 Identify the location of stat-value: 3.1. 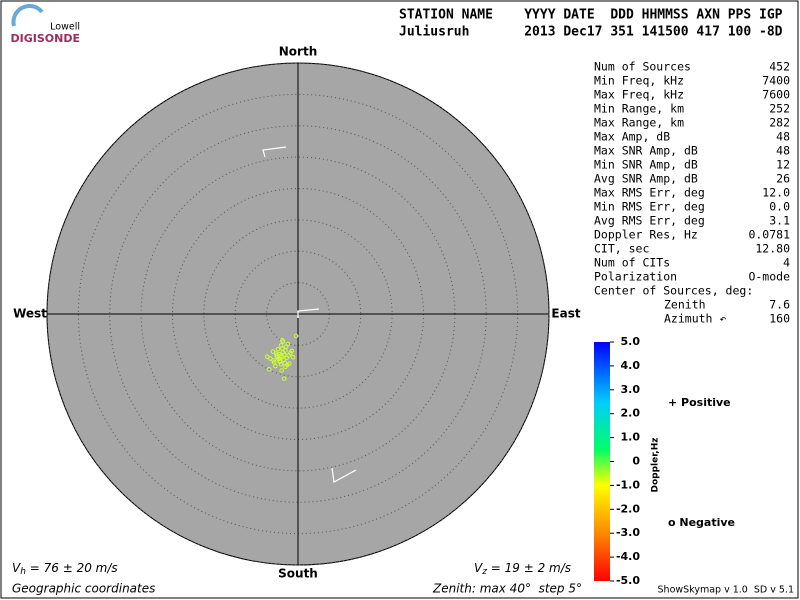
(779, 221).